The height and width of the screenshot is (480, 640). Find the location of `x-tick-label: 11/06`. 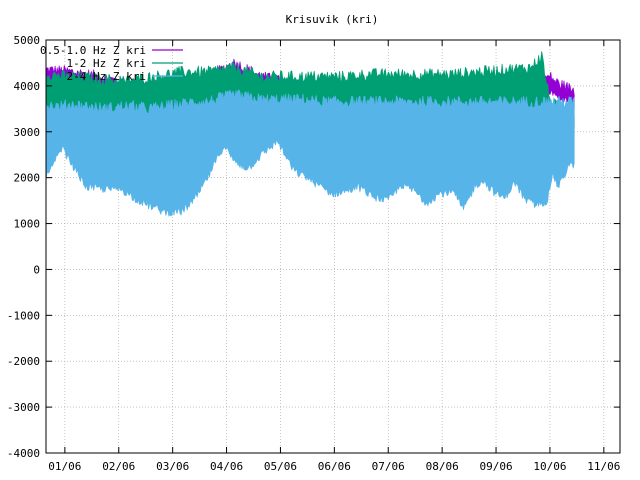

x-tick-label: 11/06 is located at coordinates (603, 466).